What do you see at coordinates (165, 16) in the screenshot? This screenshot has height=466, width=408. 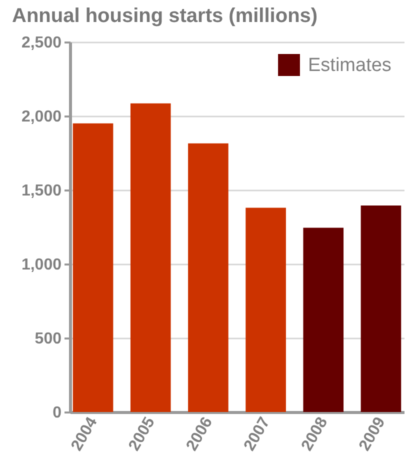 I see `chart-title: Annual housing starts (millions)` at bounding box center [165, 16].